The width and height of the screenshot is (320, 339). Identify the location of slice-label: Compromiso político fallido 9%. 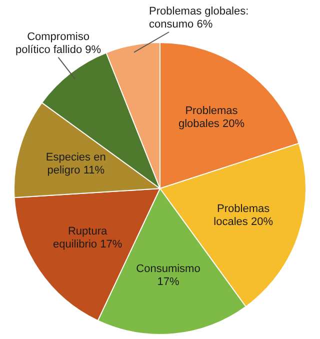
(58, 43).